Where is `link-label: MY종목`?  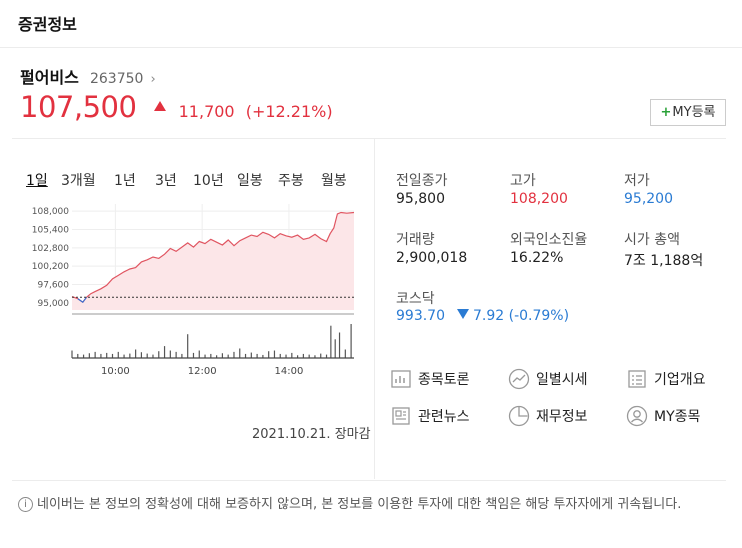
link-label: MY종목 is located at coordinates (677, 417).